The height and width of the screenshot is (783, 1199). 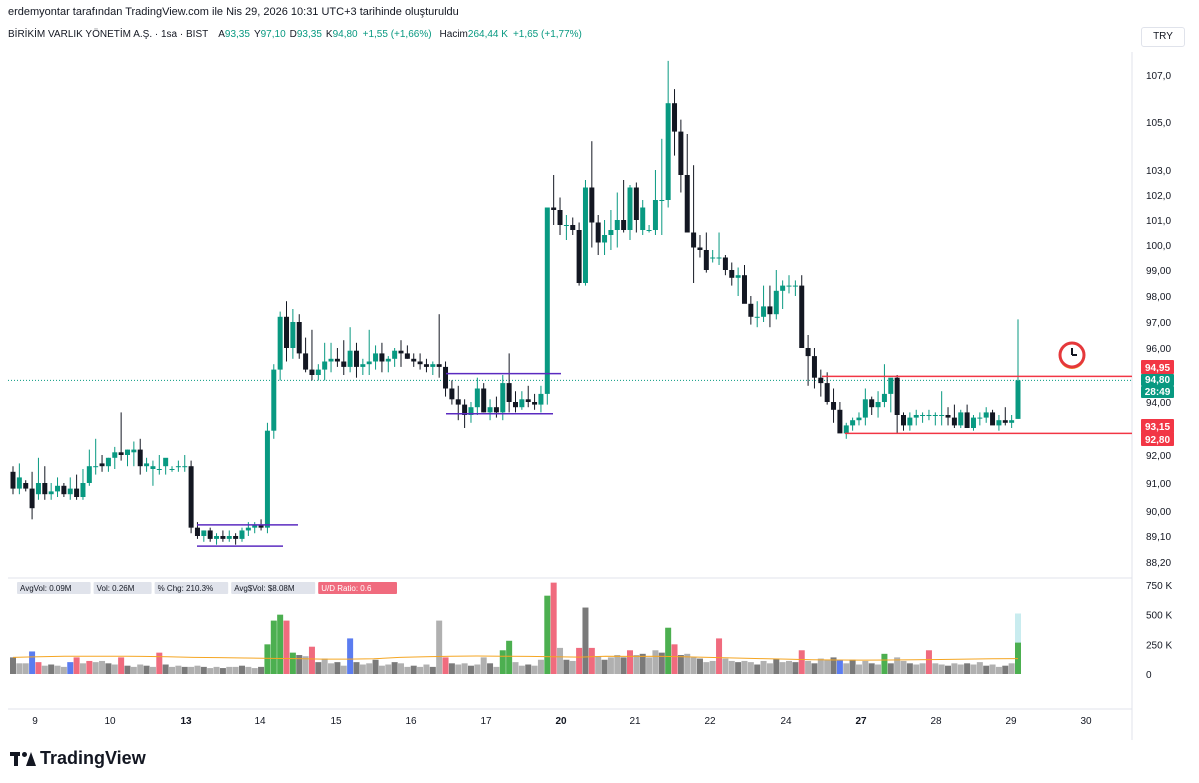 I want to click on volume-tick-label: 750 K, so click(x=1159, y=586).